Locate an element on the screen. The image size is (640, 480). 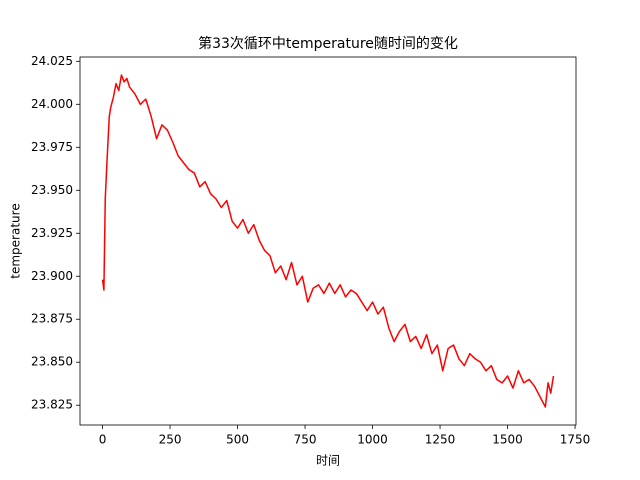
x-tick-label: 1500 is located at coordinates (507, 440).